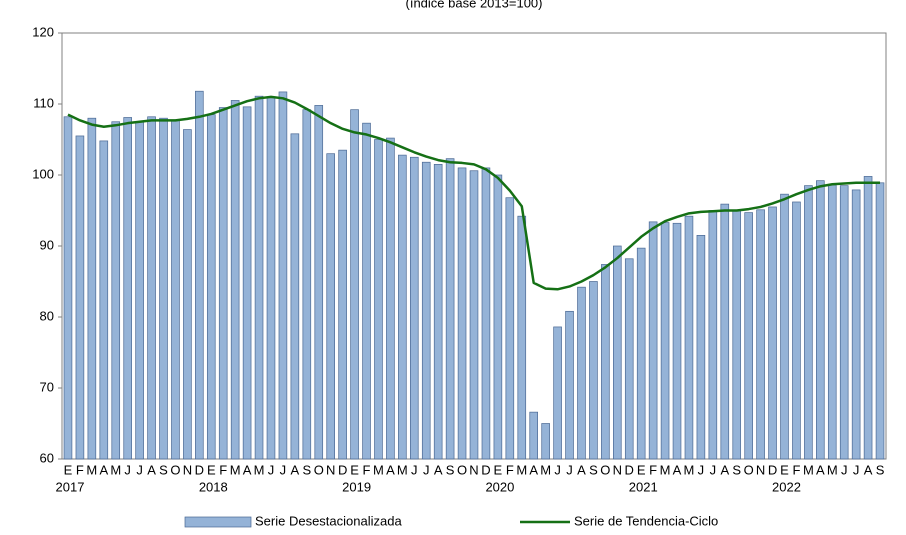 The image size is (906, 535). I want to click on legend-label: Serie de Tendencia-Ciclo, so click(646, 520).